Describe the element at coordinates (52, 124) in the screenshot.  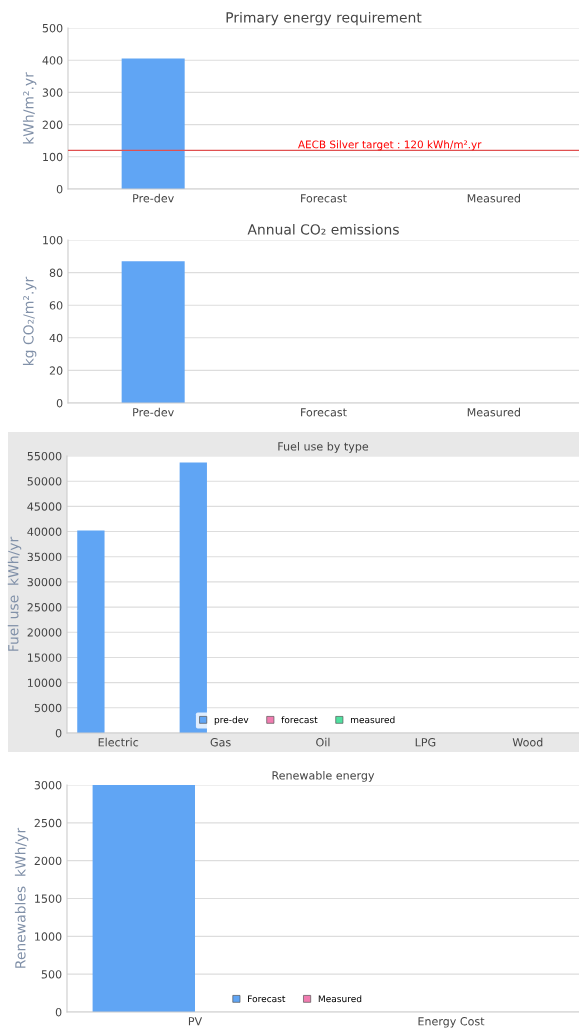
I see `y-tick-label: 200` at that location.